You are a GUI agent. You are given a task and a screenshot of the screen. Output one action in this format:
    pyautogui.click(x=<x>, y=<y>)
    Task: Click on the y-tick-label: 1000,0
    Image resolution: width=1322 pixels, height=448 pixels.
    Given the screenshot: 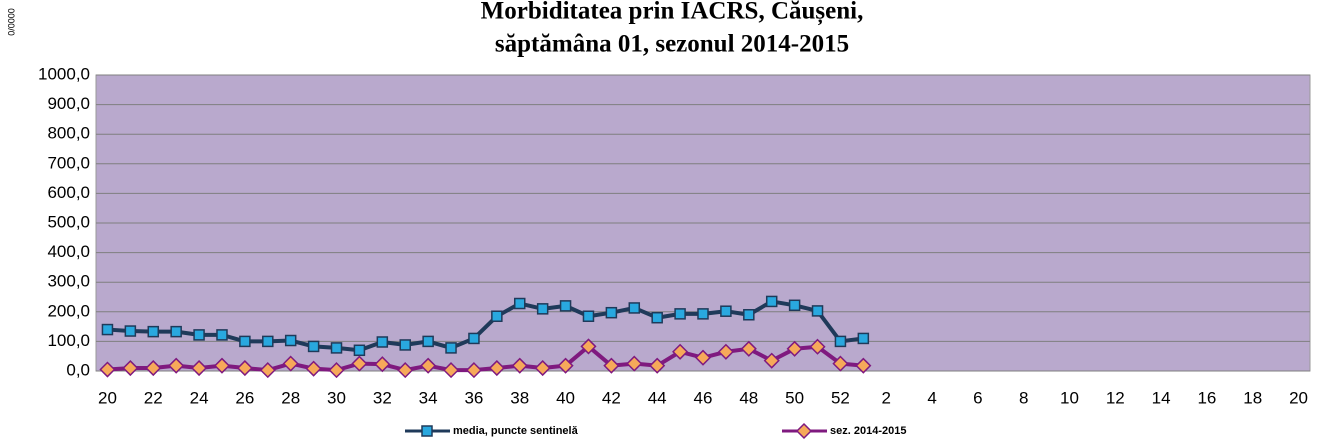 What is the action you would take?
    pyautogui.click(x=64, y=73)
    